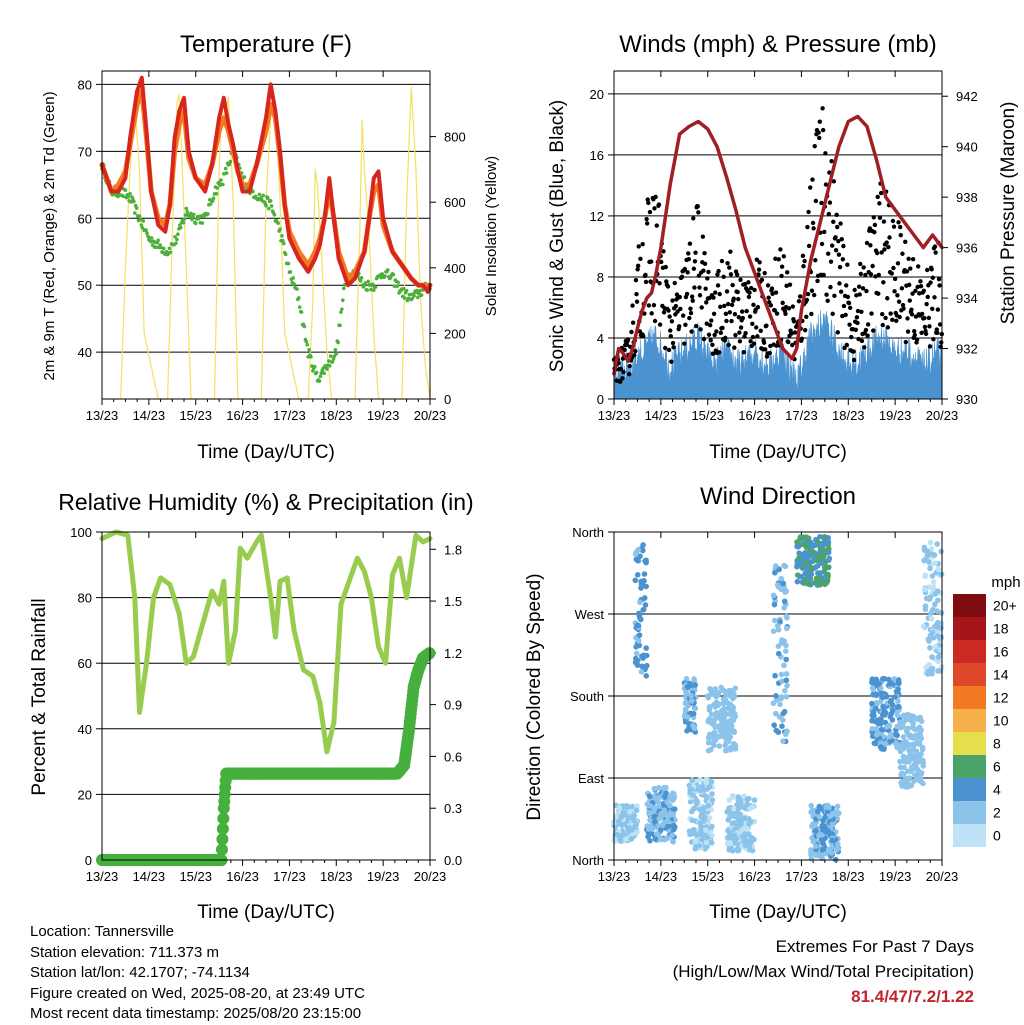  I want to click on humidity-x-tick-label: 16/23, so click(242, 876).